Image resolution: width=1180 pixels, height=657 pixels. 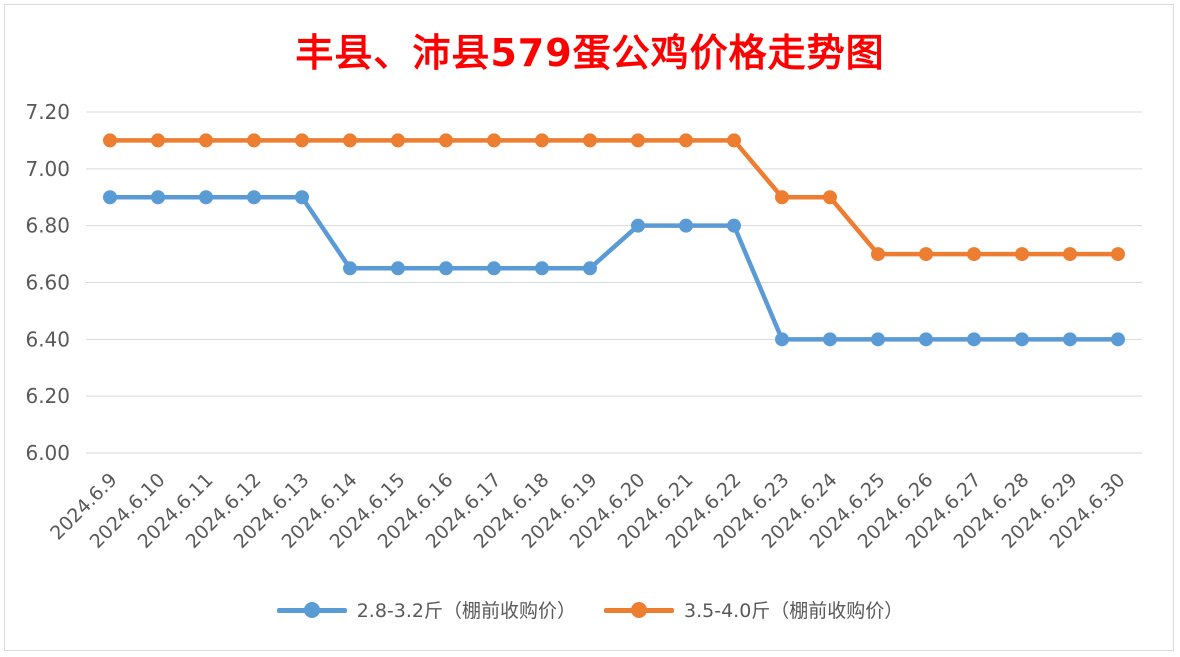 What do you see at coordinates (466, 611) in the screenshot?
I see `legend-label-series-1: 2.8-3.2斤（棚前收购价）` at bounding box center [466, 611].